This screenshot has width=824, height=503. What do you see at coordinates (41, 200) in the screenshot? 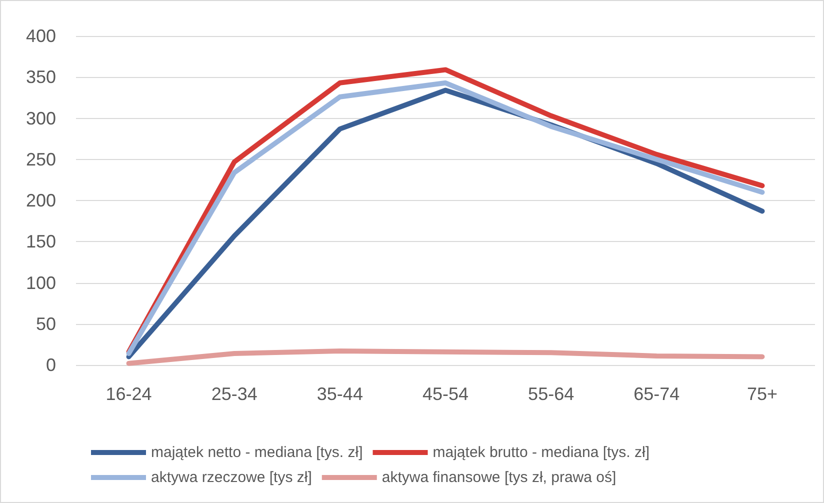
I see `y-tick-label: 200` at bounding box center [41, 200].